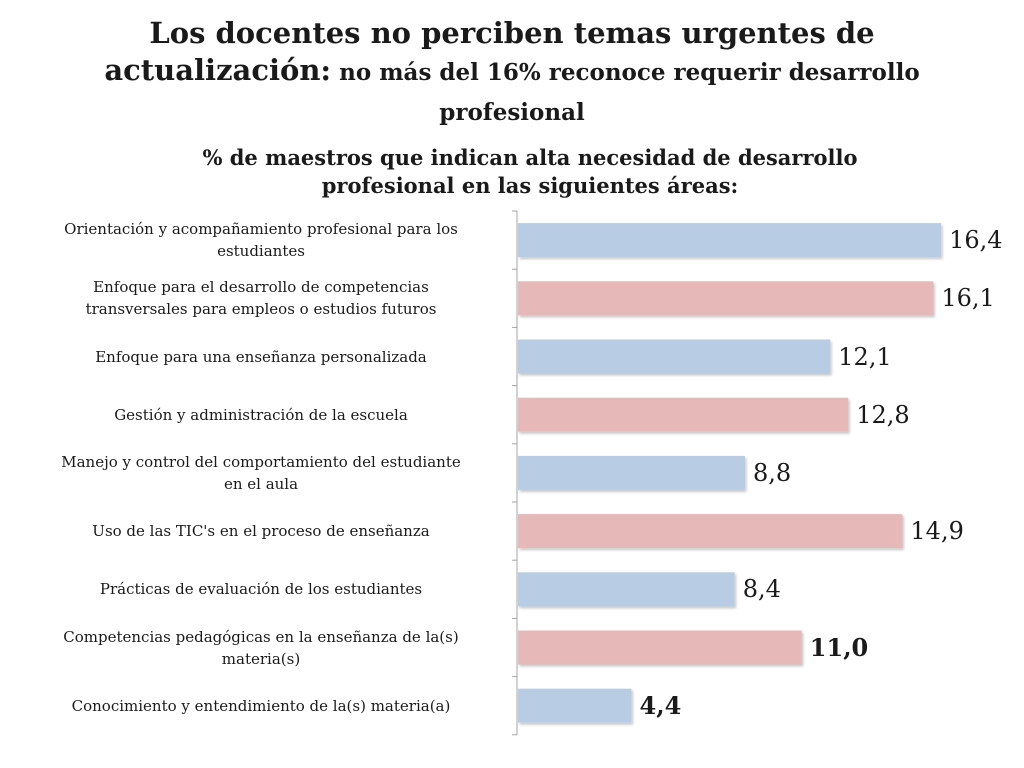  I want to click on category-label-line: estudiantes, so click(261, 251).